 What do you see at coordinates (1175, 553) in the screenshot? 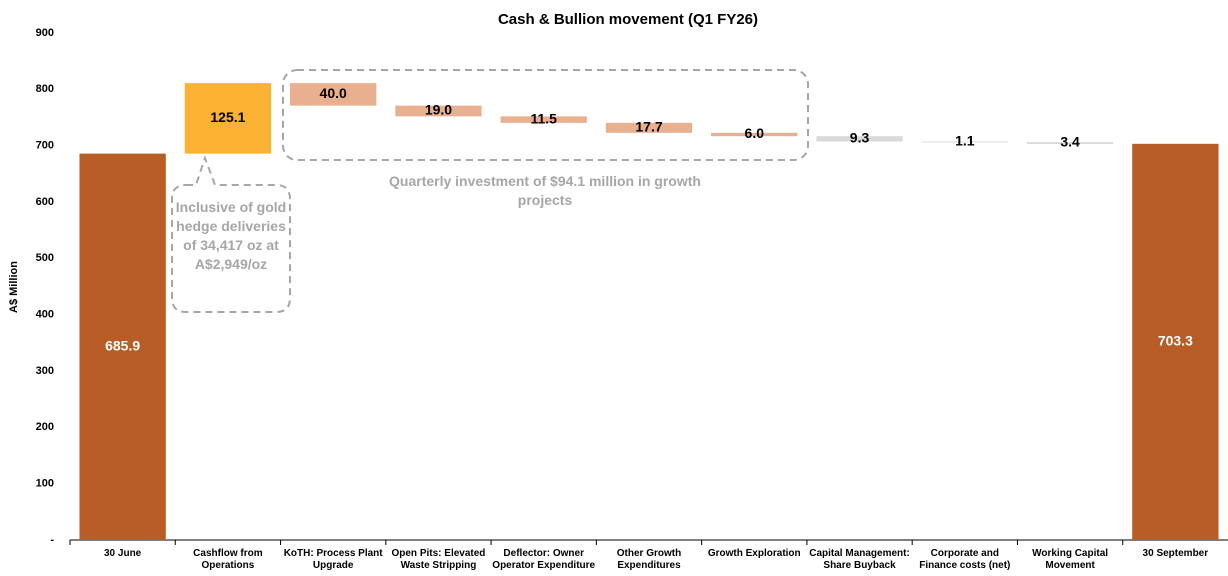
I see `x-tick-label: 30 September` at bounding box center [1175, 553].